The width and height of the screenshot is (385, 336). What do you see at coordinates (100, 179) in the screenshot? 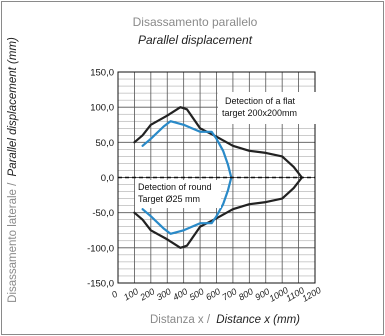
I see `y-tick-labels: 150,0 100,0 50,0 0,0 -50,0 -100,0 -150,0` at bounding box center [100, 179].